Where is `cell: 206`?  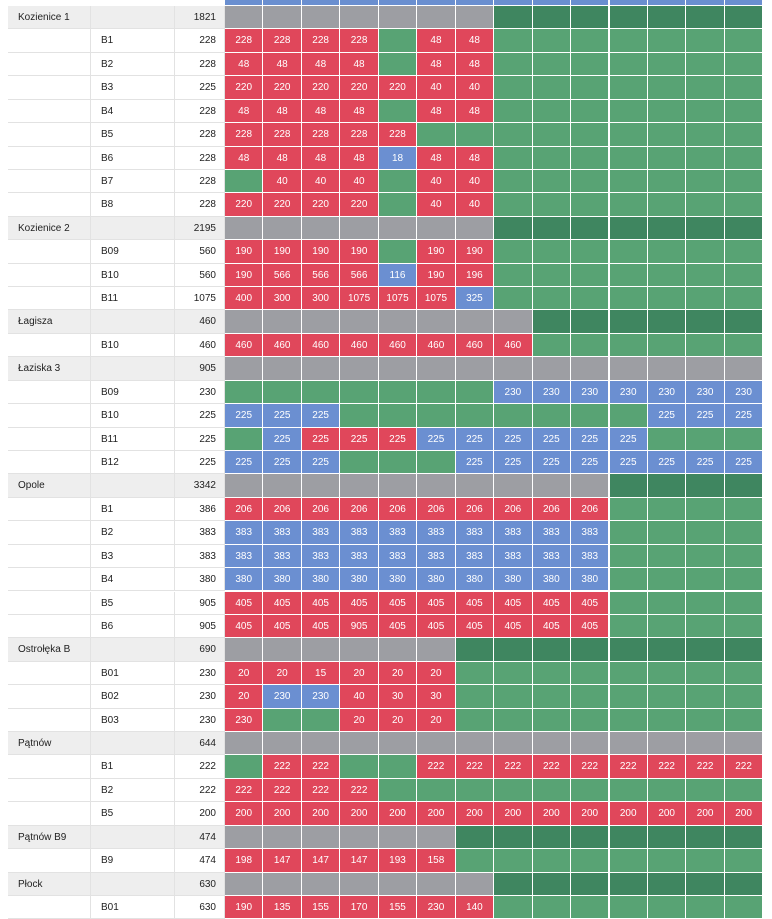
cell: 206 is located at coordinates (513, 509).